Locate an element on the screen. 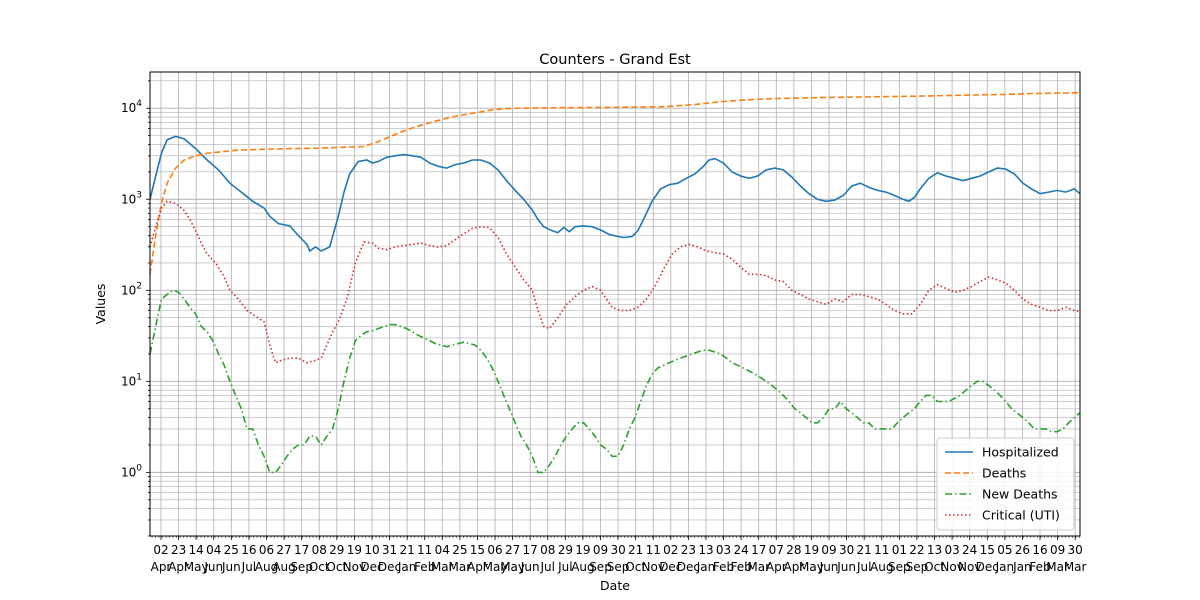 The image size is (1200, 600). x-tick-label-day: 31 is located at coordinates (389, 550).